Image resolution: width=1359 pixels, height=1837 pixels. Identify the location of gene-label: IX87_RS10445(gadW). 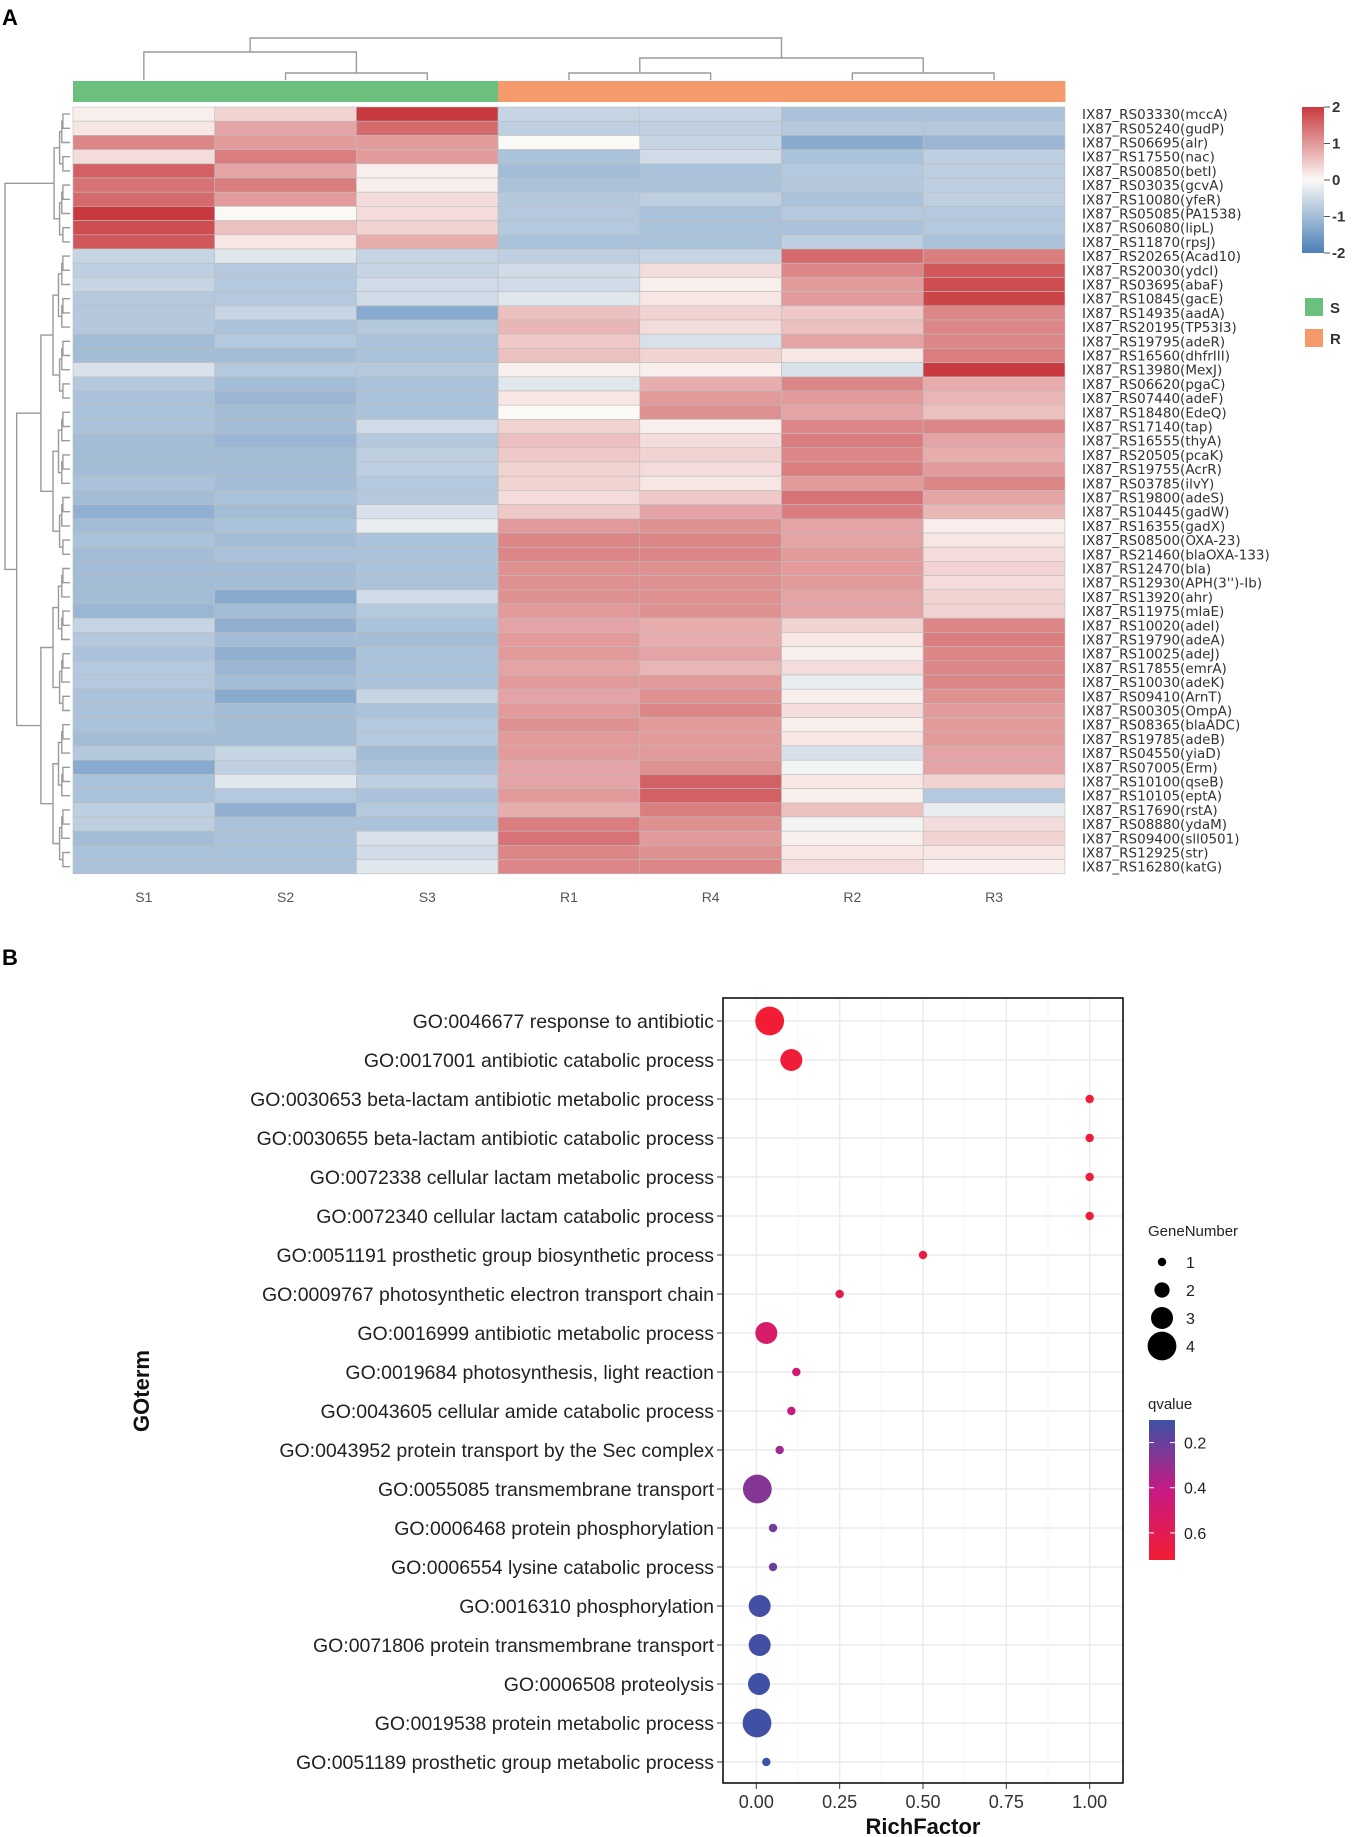
(1155, 513).